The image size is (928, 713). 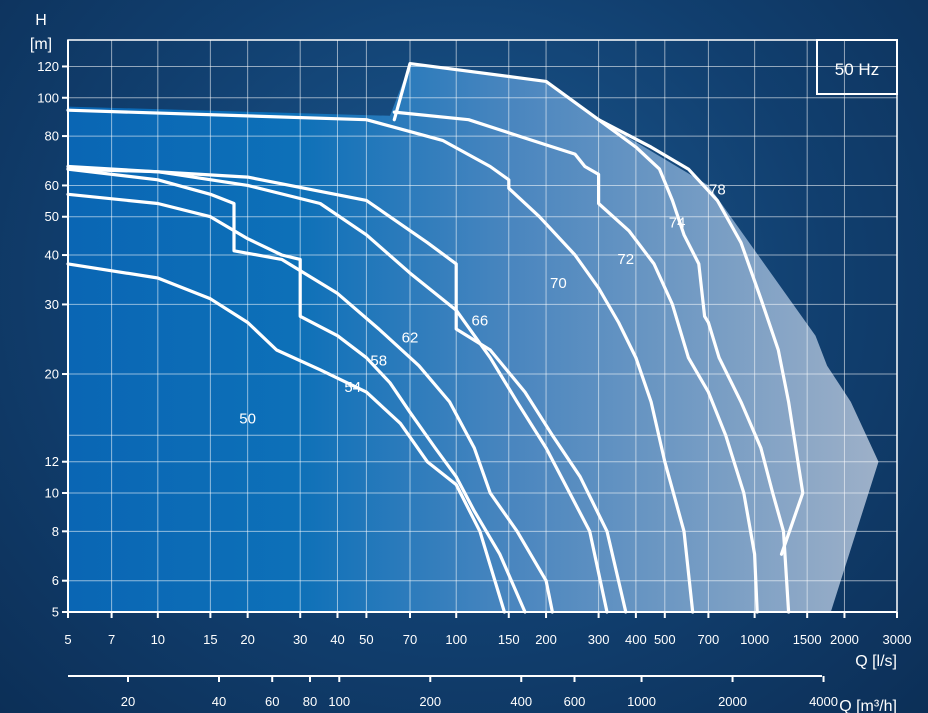 What do you see at coordinates (575, 701) in the screenshot?
I see `x2-tick-label: 600` at bounding box center [575, 701].